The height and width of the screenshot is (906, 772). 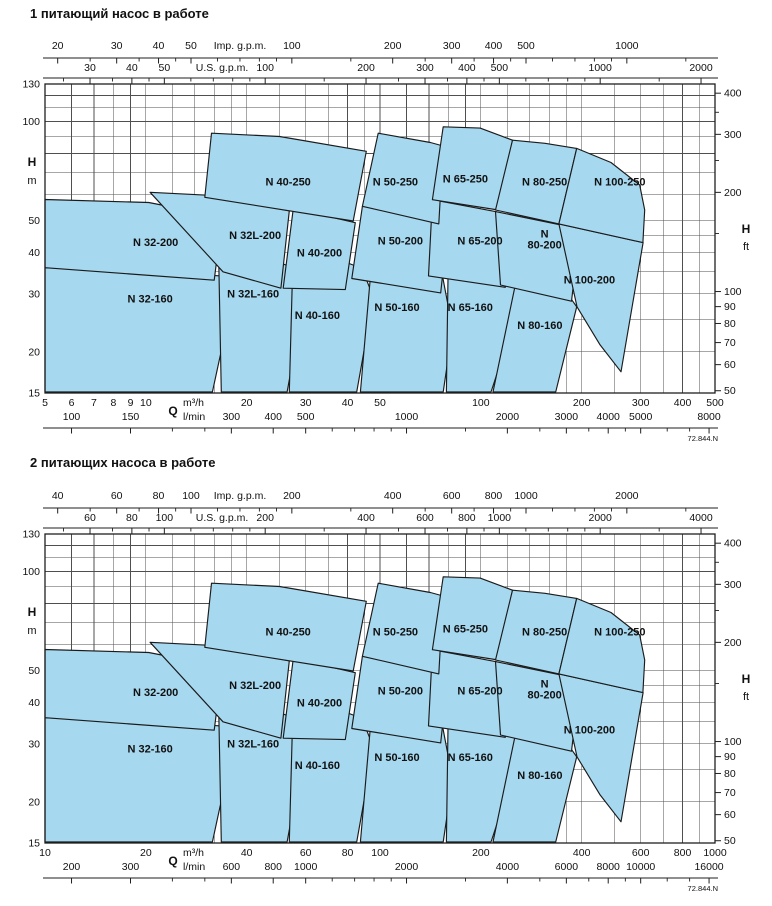 What do you see at coordinates (544, 689) in the screenshot?
I see `zone-label: N 80-200` at bounding box center [544, 689].